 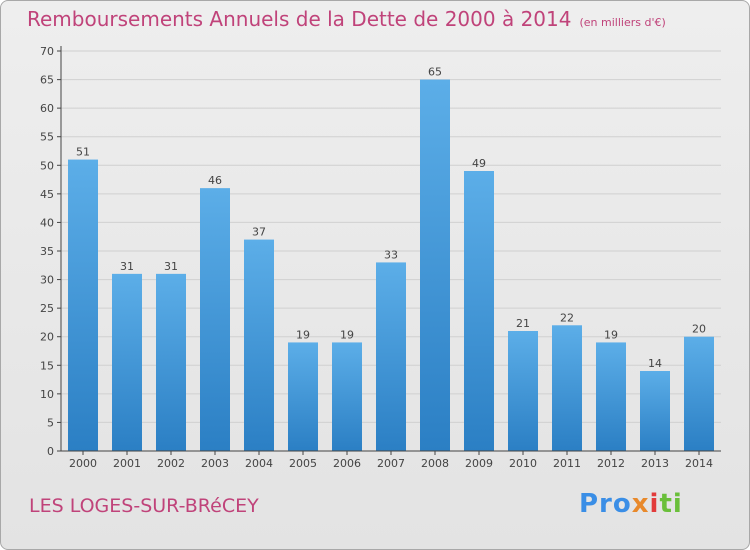 What do you see at coordinates (611, 334) in the screenshot?
I see `value-label-2012: 19` at bounding box center [611, 334].